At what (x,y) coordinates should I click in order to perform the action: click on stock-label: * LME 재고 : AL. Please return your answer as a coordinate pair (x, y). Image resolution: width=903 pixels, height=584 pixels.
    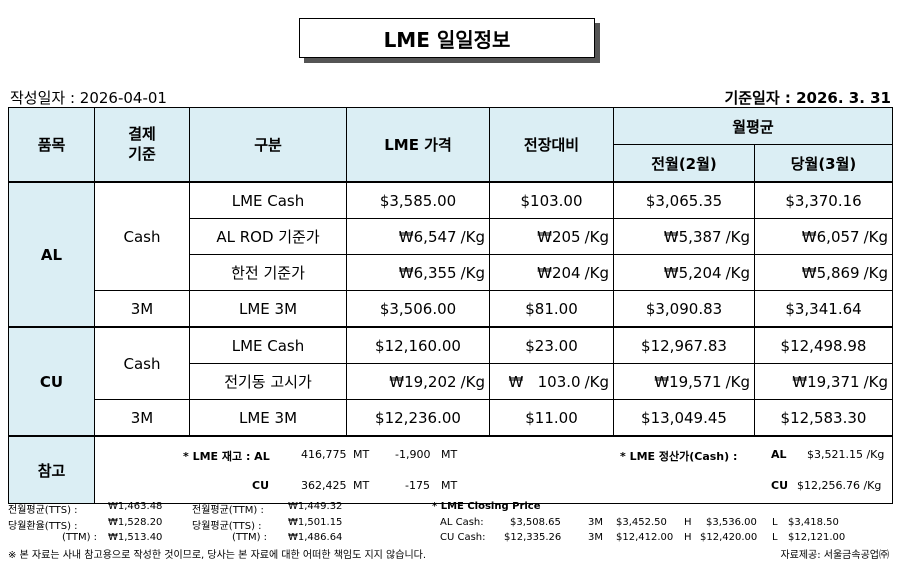
    Looking at the image, I should click on (226, 456).